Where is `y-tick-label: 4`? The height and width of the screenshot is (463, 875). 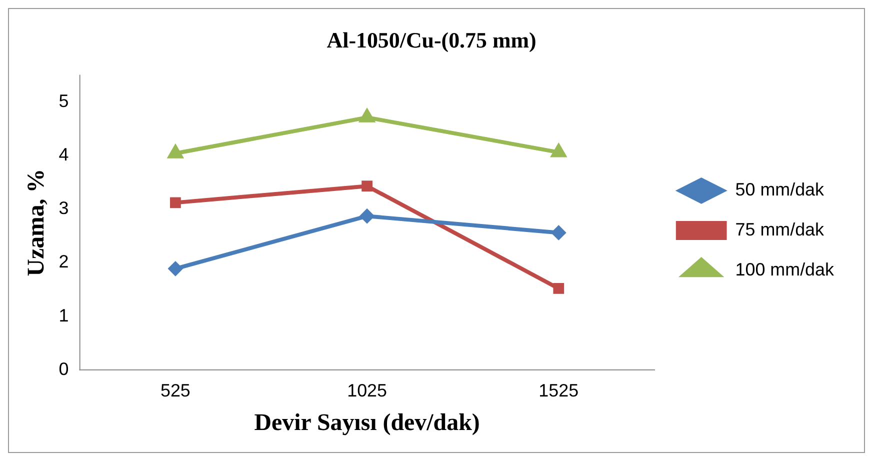
y-tick-label: 4 is located at coordinates (63, 154).